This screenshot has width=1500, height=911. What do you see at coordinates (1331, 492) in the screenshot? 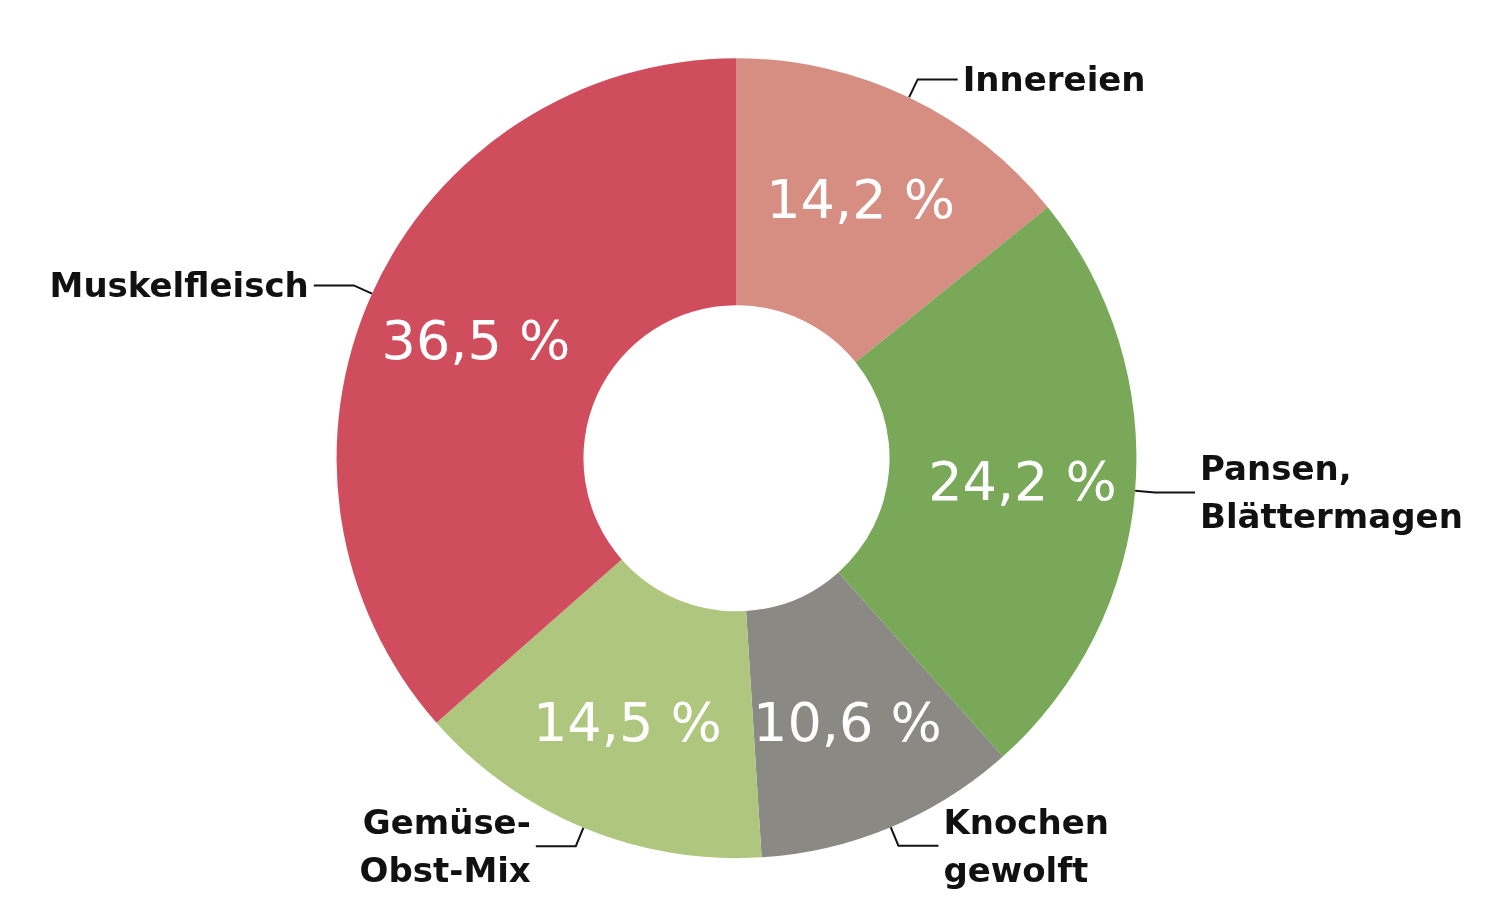
I see `slice-label: Pansen, Blättermagen` at bounding box center [1331, 492].